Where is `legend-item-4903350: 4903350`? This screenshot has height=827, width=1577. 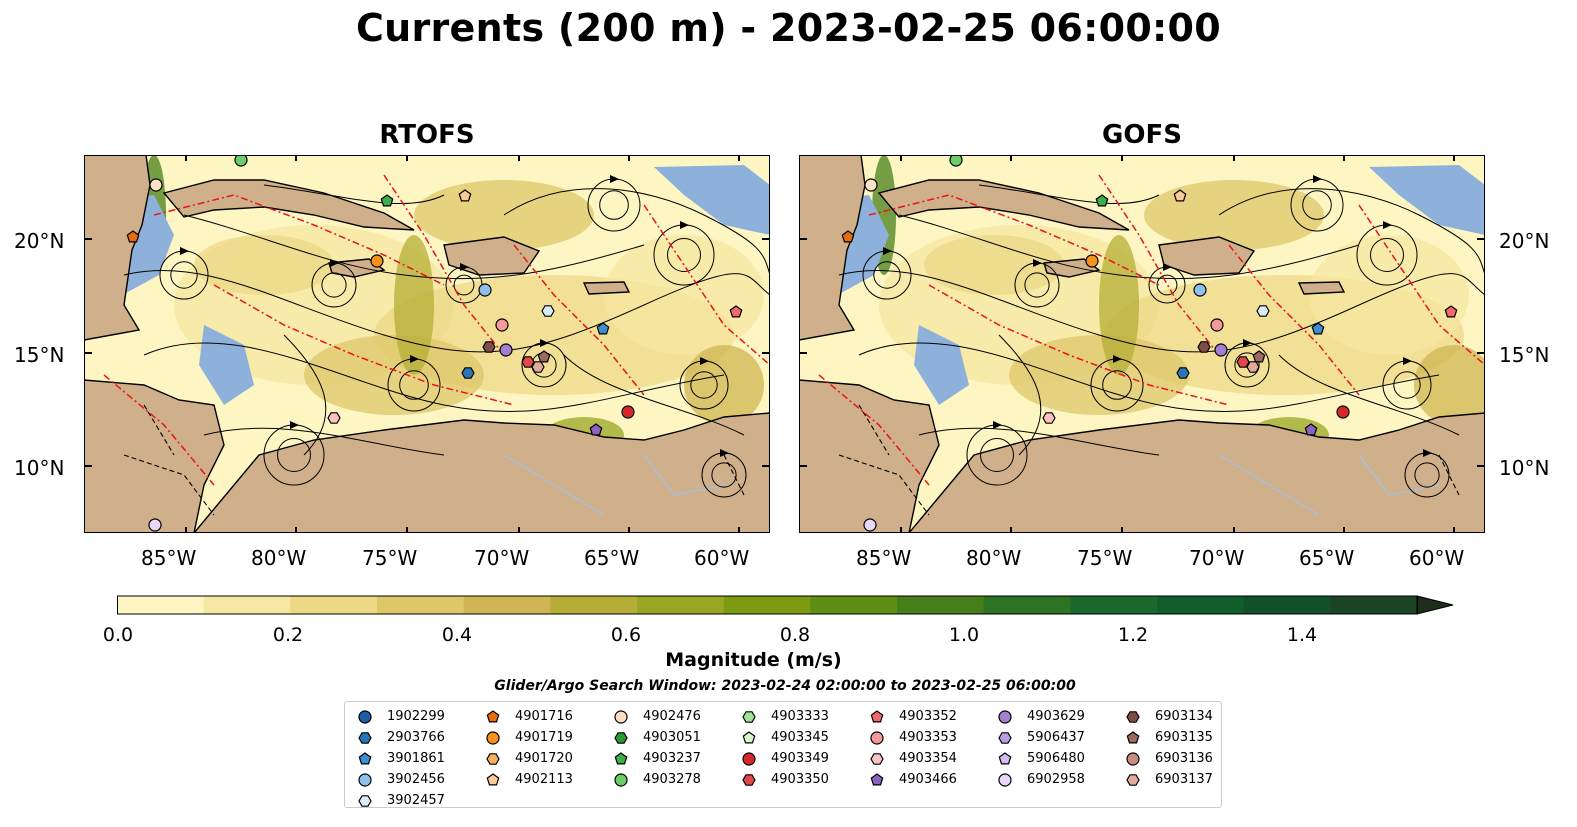
legend-item-4903350: 4903350 is located at coordinates (785, 779).